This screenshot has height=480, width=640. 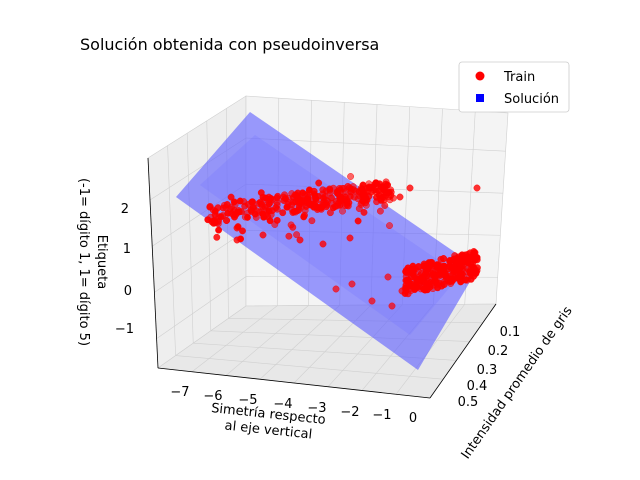 What do you see at coordinates (468, 402) in the screenshot?
I see `x-tick-label: 0.5` at bounding box center [468, 402].